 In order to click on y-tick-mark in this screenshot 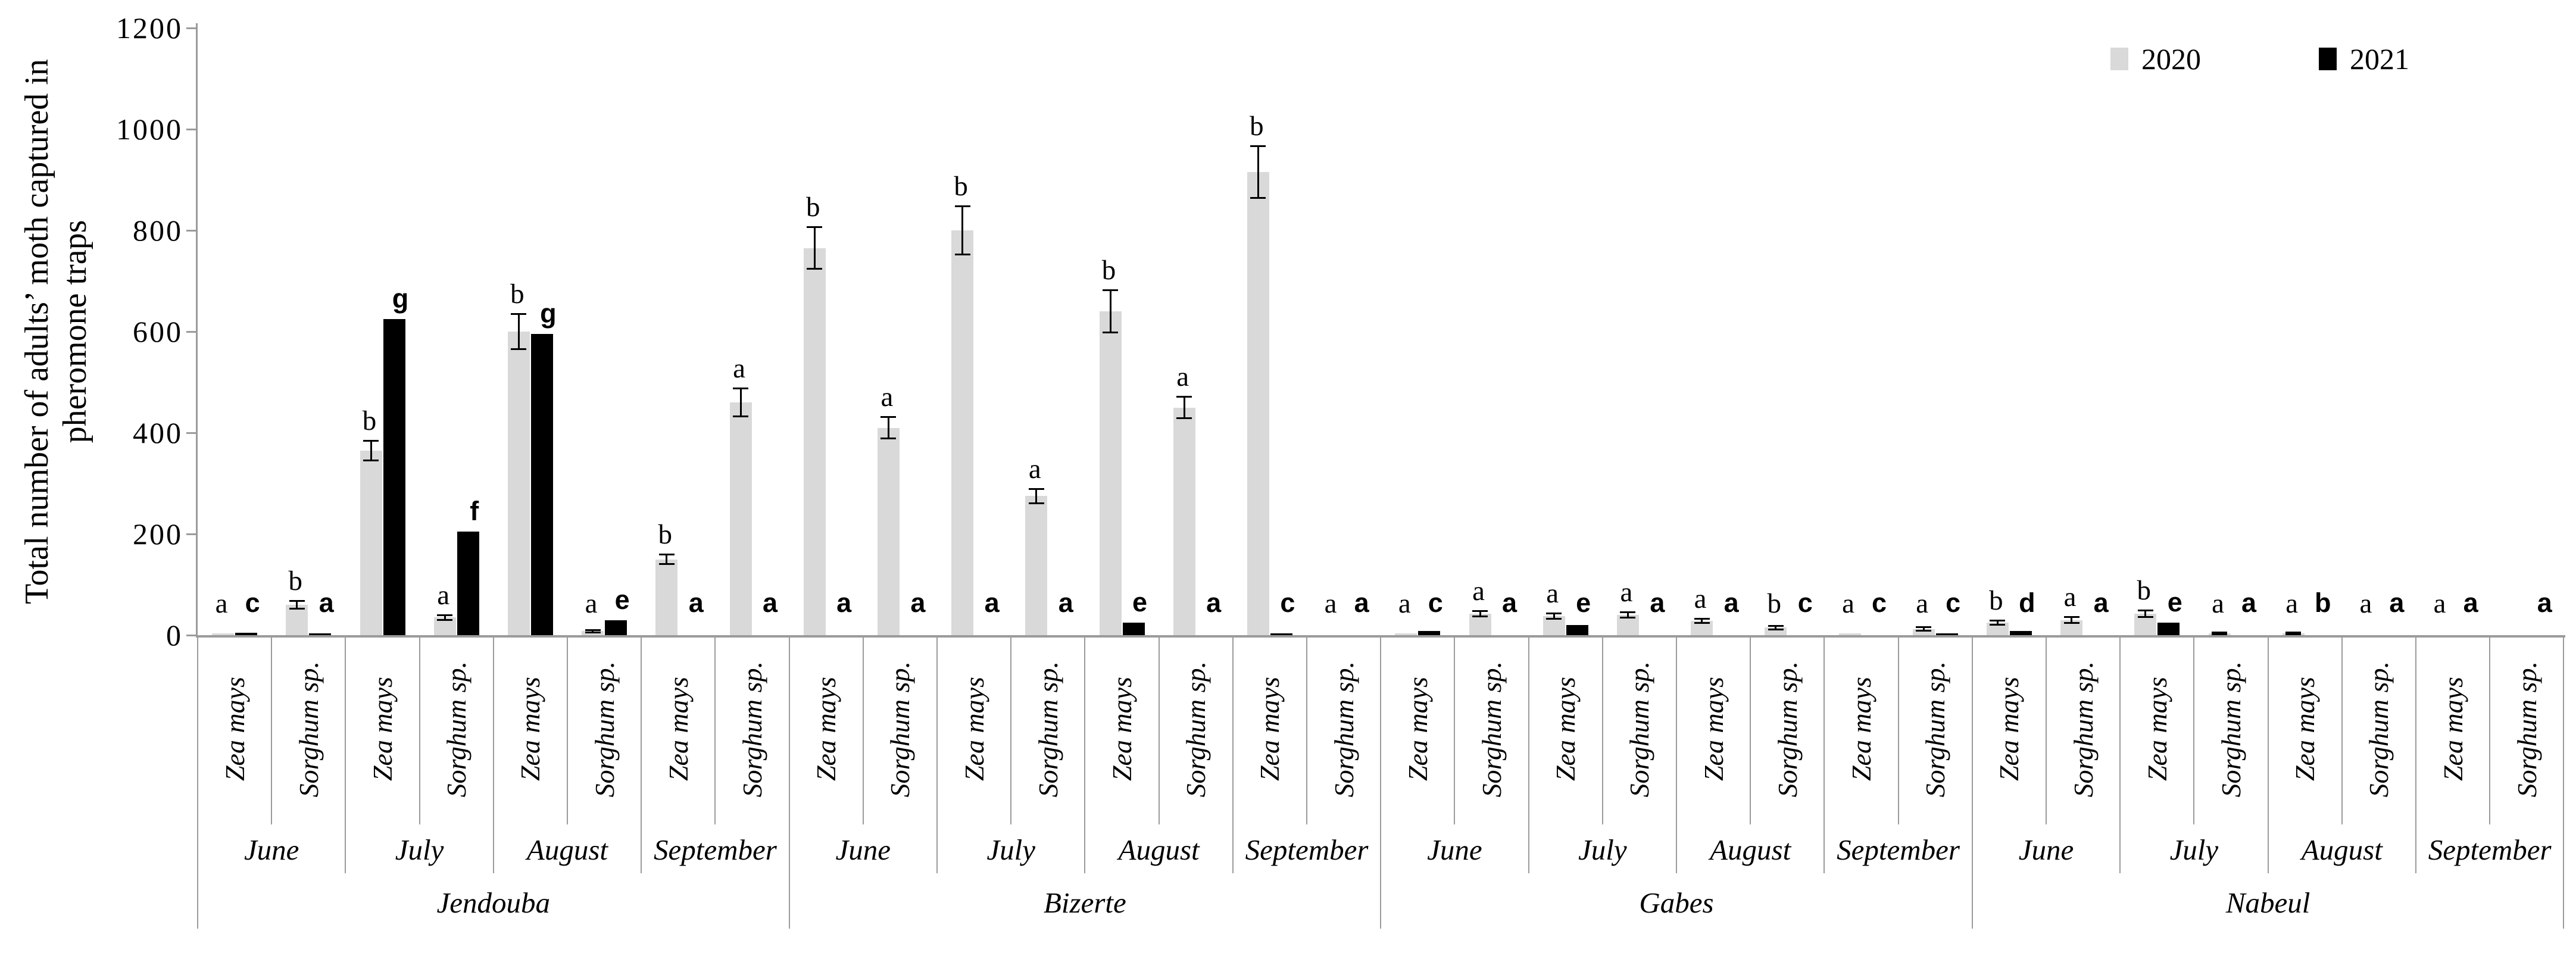, I will do `click(191, 534)`.